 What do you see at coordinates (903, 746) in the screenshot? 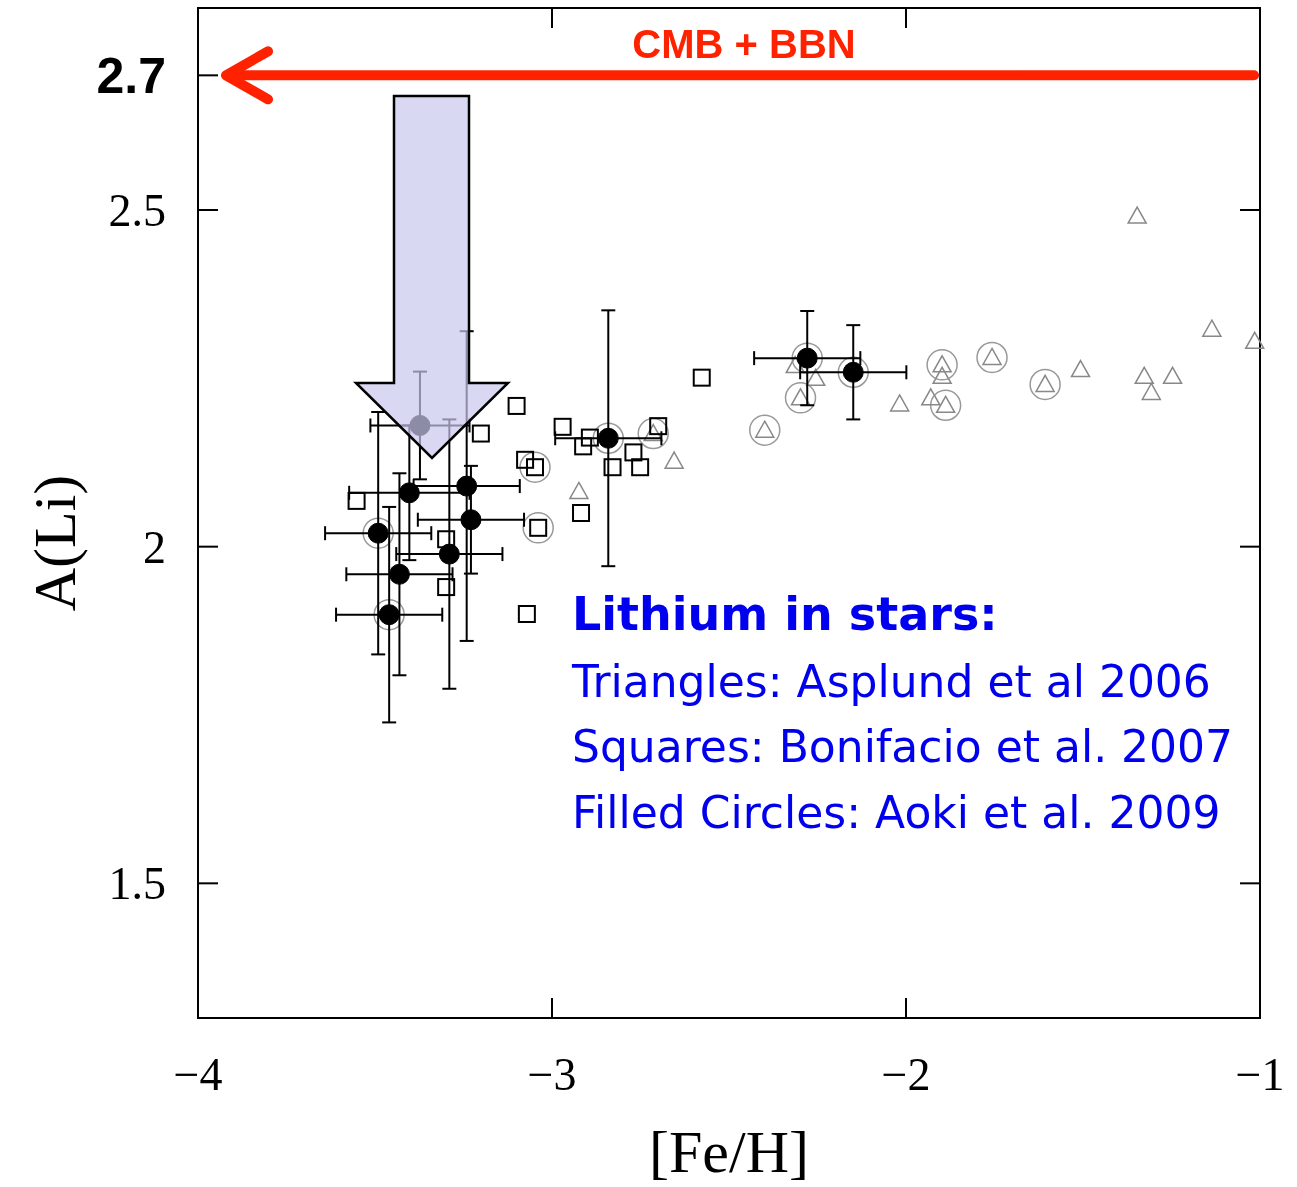
I see `annotation: Squares: Bonifacio et al. 2007` at bounding box center [903, 746].